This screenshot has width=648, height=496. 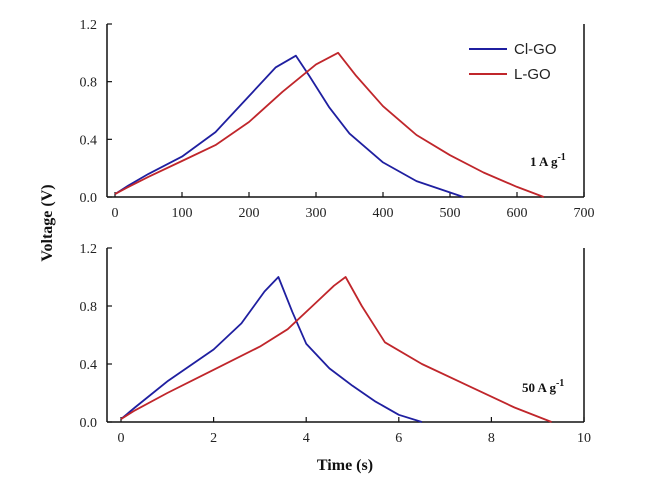 I want to click on y-axis-title: Voltage (V), so click(x=47, y=222).